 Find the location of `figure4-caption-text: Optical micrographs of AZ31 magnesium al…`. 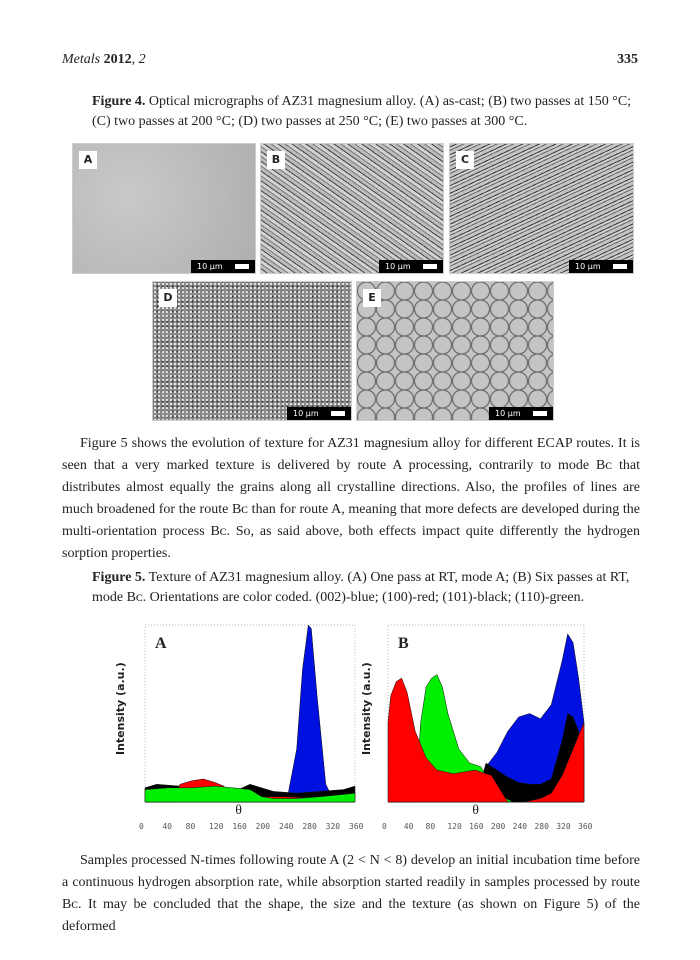

figure4-caption-text: Optical micrographs of AZ31 magnesium al… is located at coordinates (362, 111).